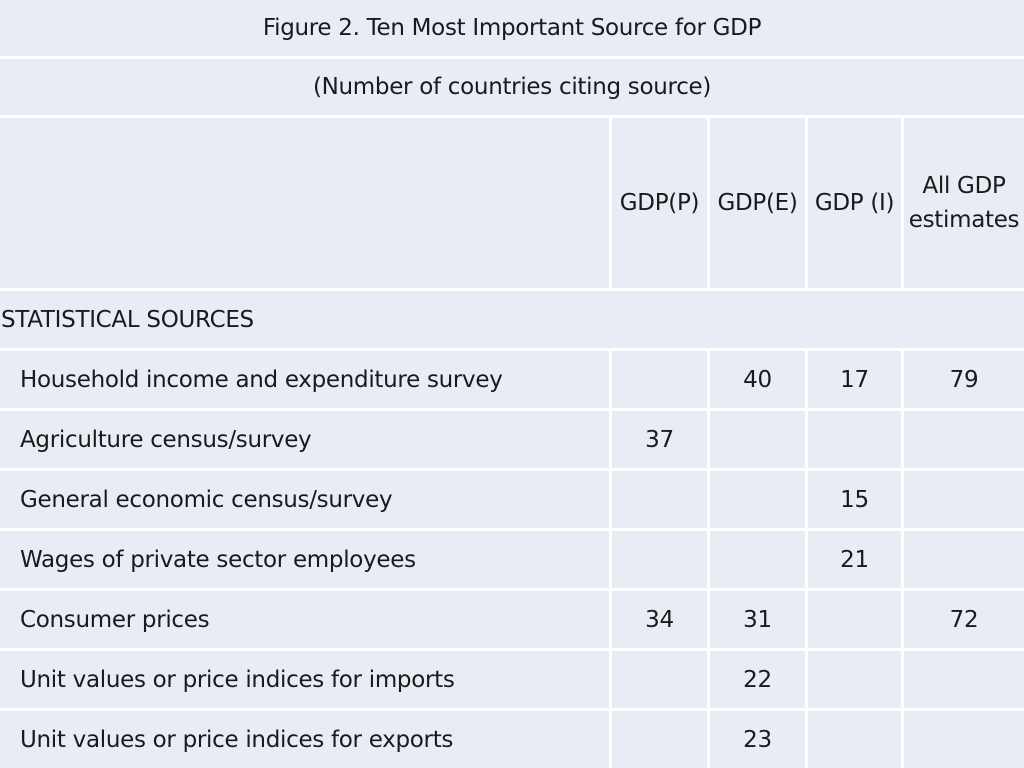 The image size is (1024, 768). Describe the element at coordinates (304, 379) in the screenshot. I see `row-label: Household income and expenditure survey` at that location.